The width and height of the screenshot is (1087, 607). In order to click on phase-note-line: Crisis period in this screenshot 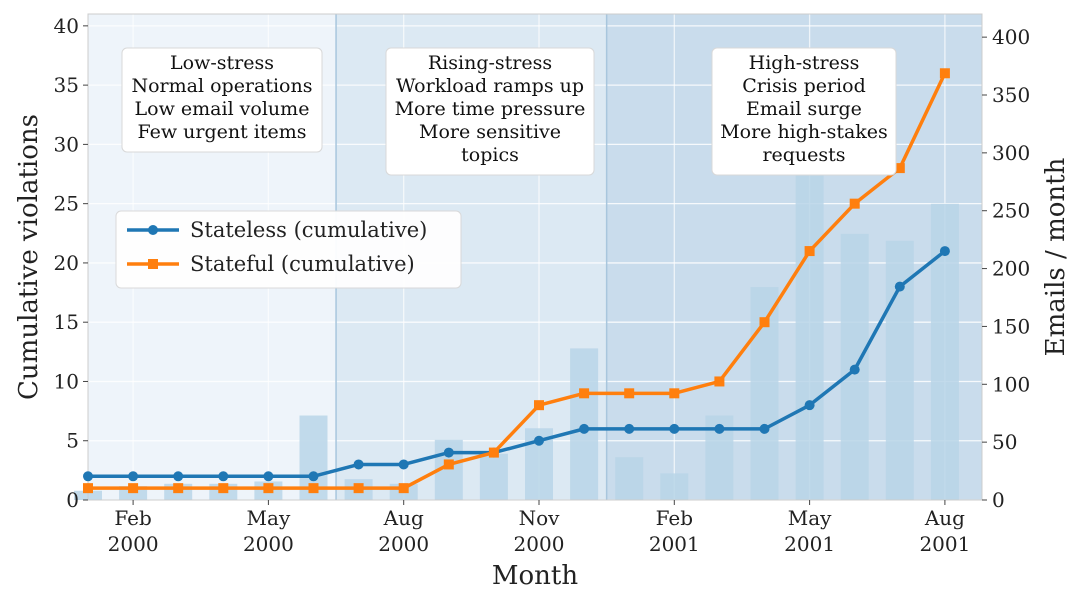, I will do `click(803, 86)`.